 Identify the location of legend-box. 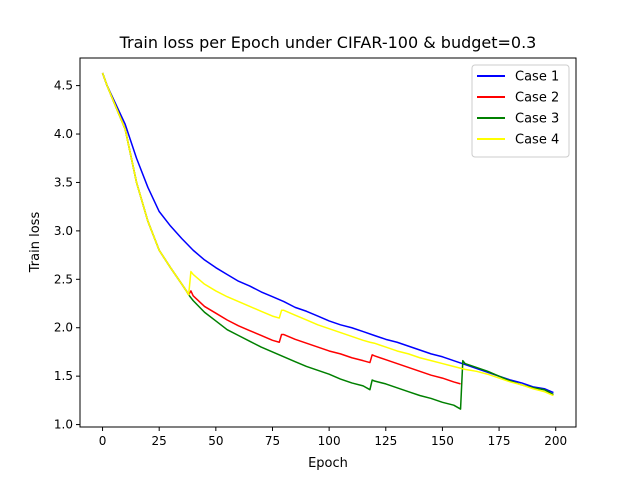
(520, 111).